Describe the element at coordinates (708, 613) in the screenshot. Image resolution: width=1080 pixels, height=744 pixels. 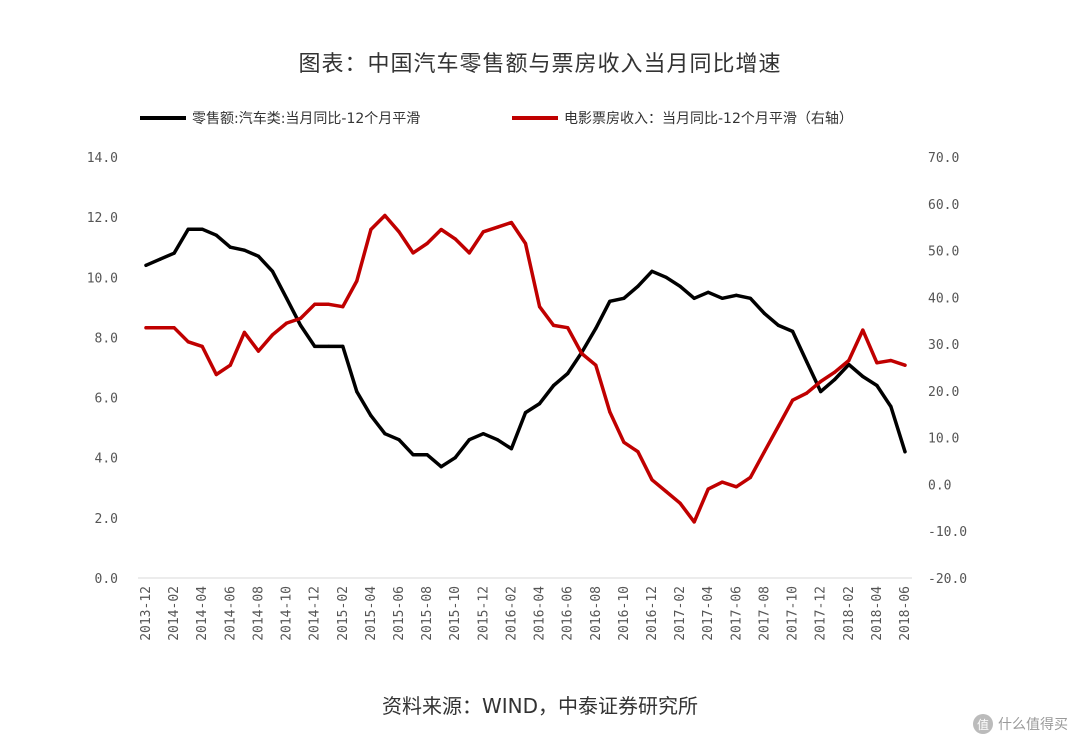
I see `x-tick-label: 2017-04` at that location.